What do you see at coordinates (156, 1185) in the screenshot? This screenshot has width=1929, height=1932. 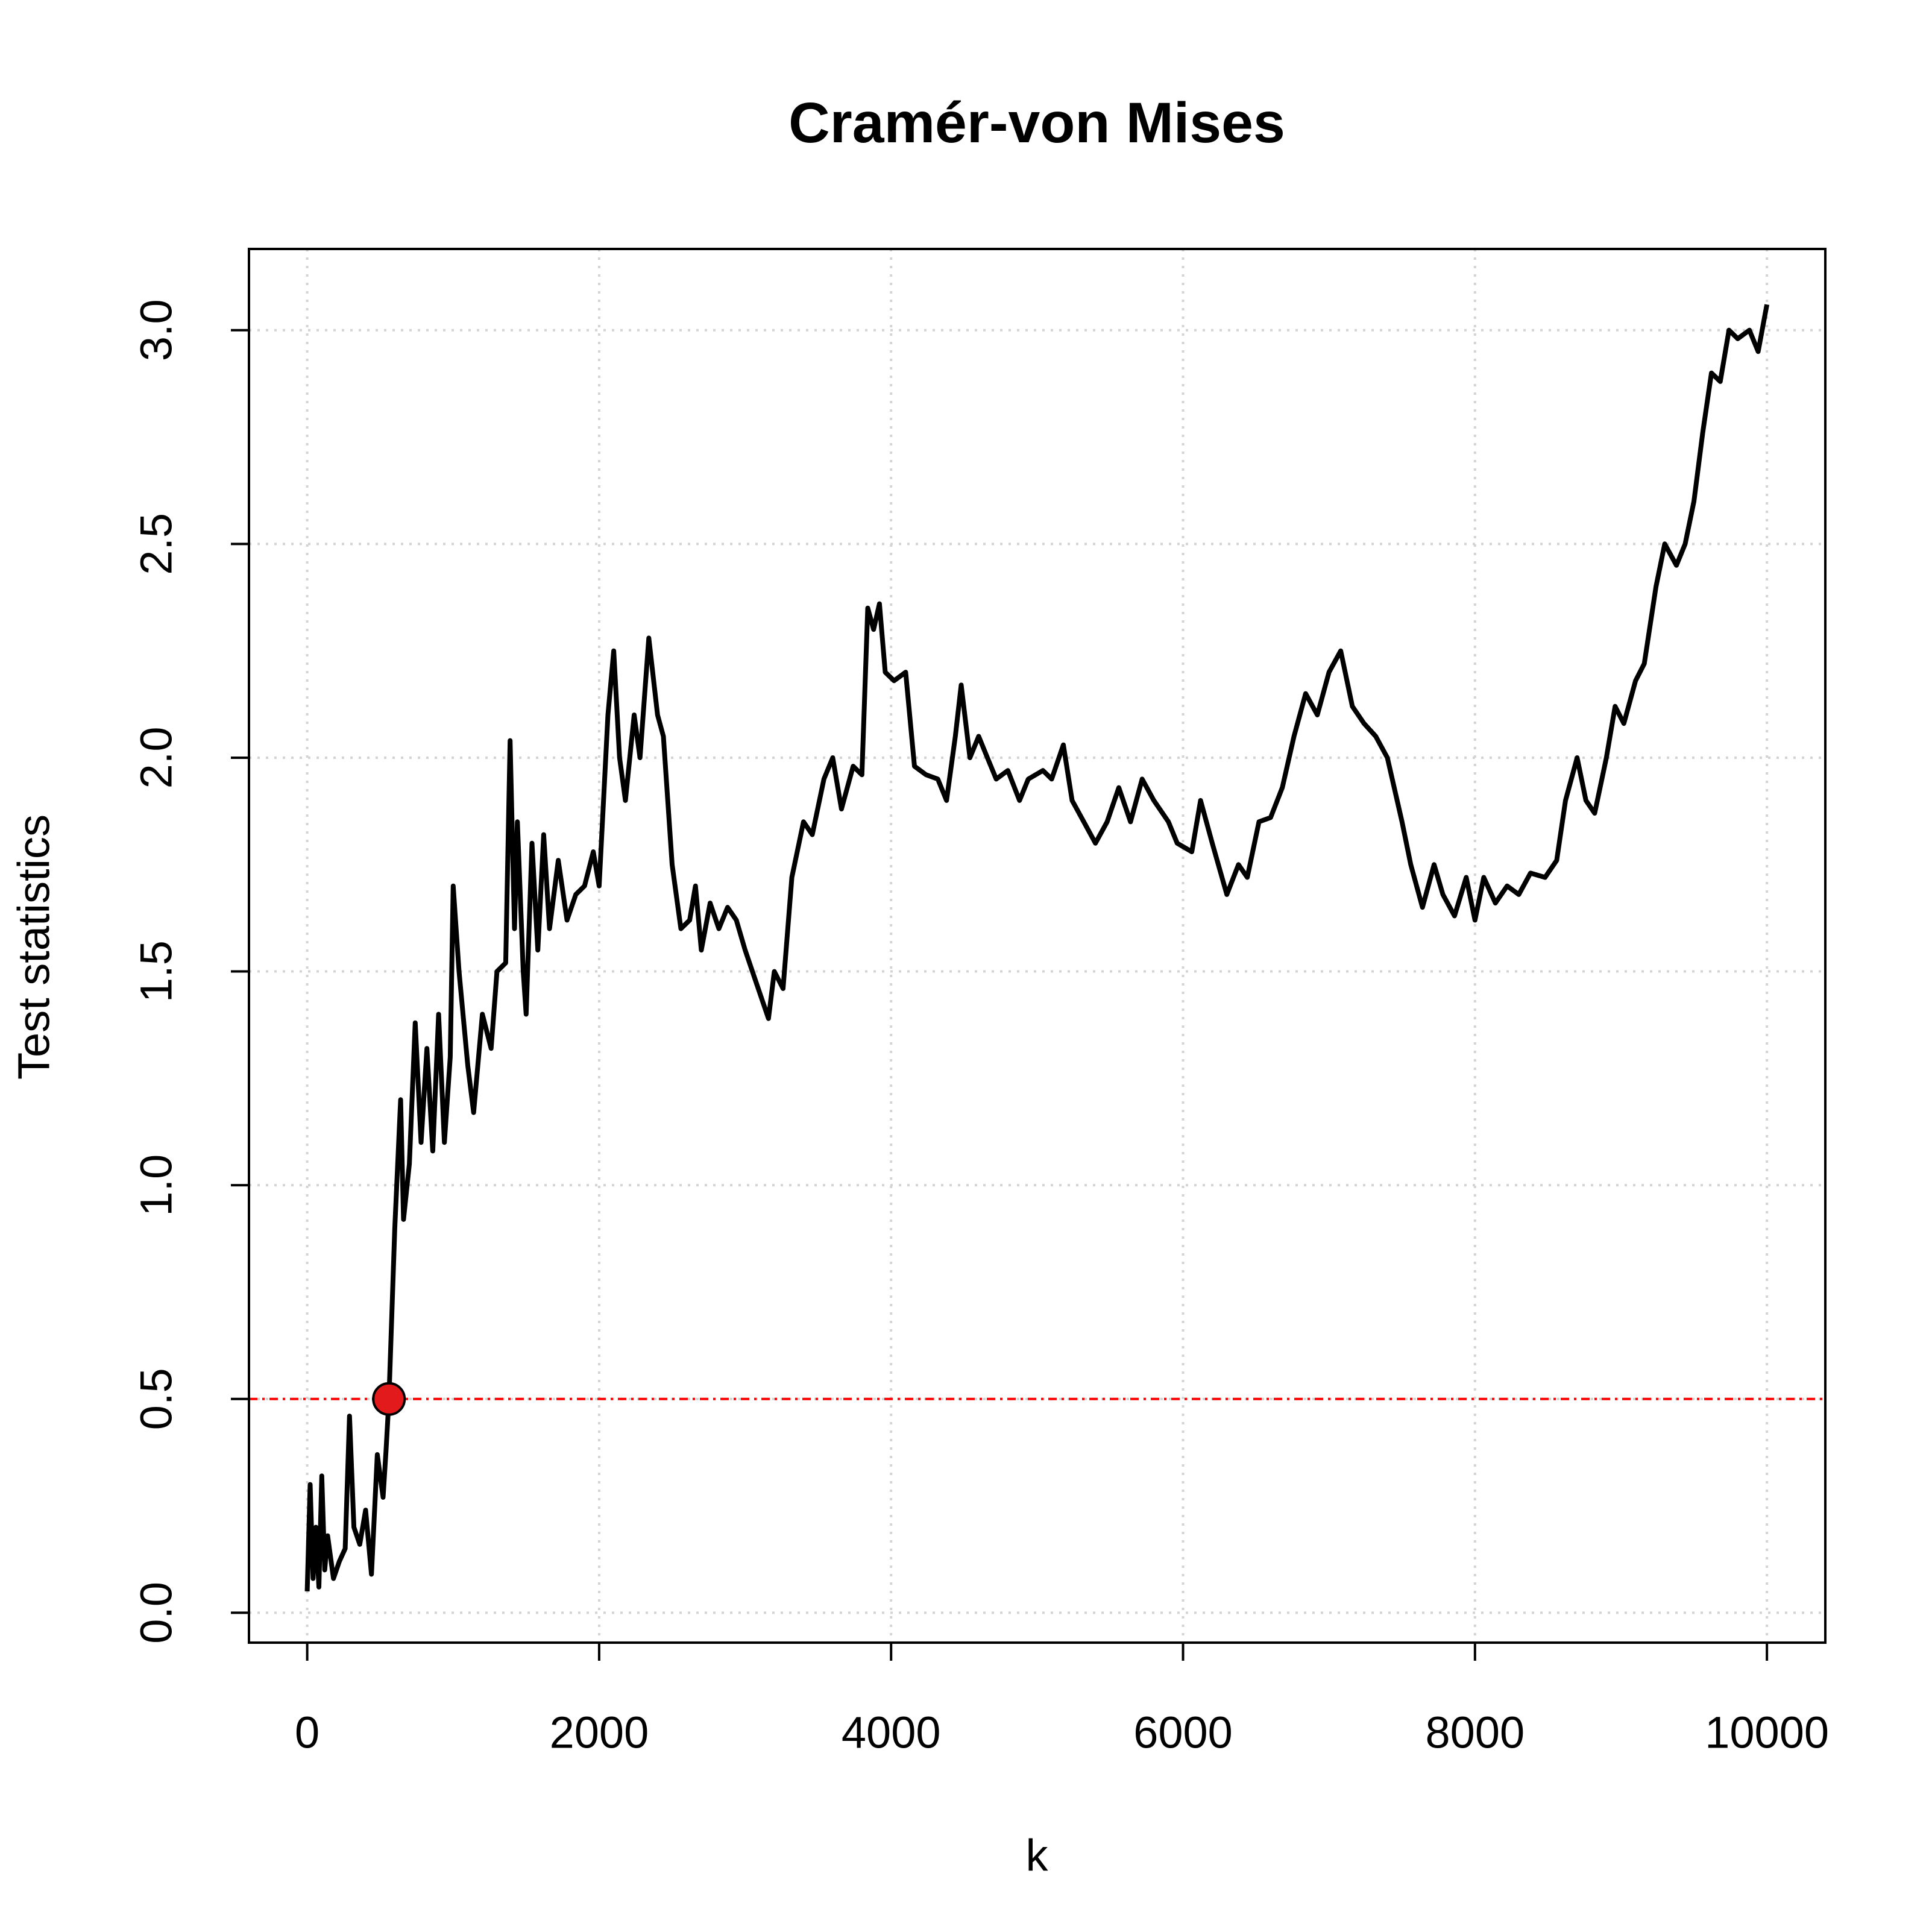 I see `y-tick-label: 1.0` at bounding box center [156, 1185].